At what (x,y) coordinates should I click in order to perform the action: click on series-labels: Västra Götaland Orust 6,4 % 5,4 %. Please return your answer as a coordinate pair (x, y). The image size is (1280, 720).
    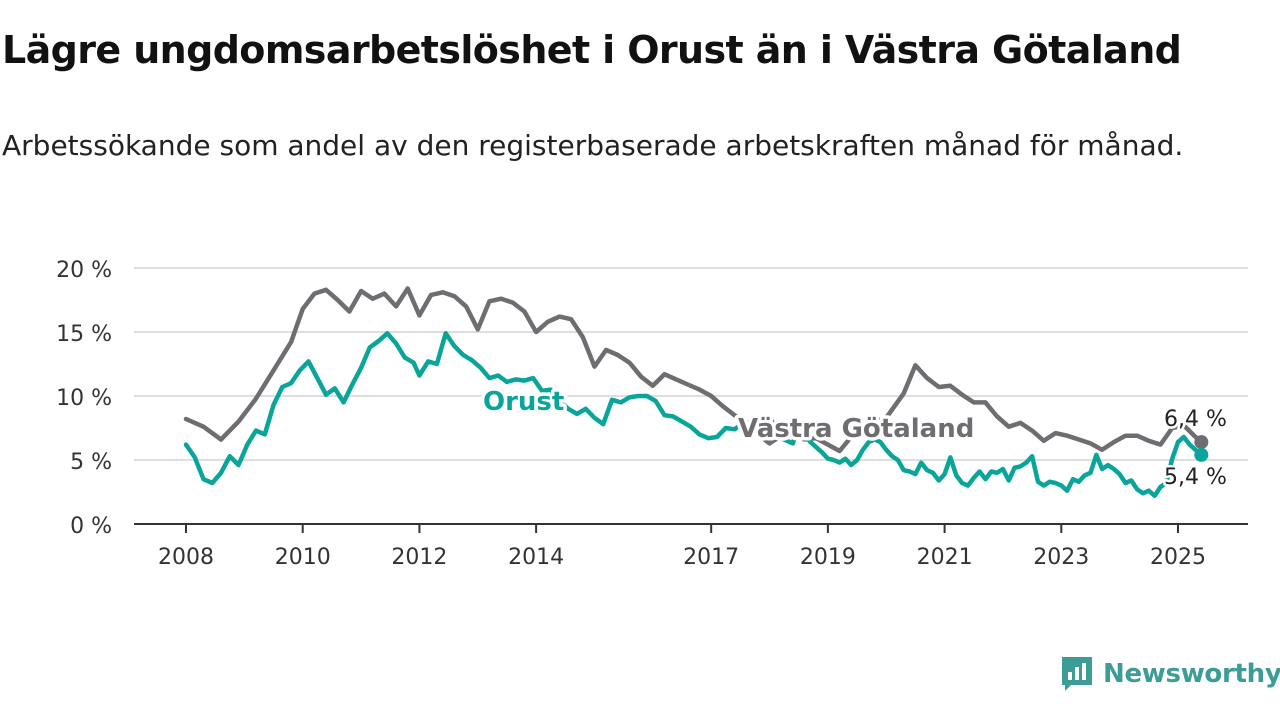
    Looking at the image, I should click on (855, 438).